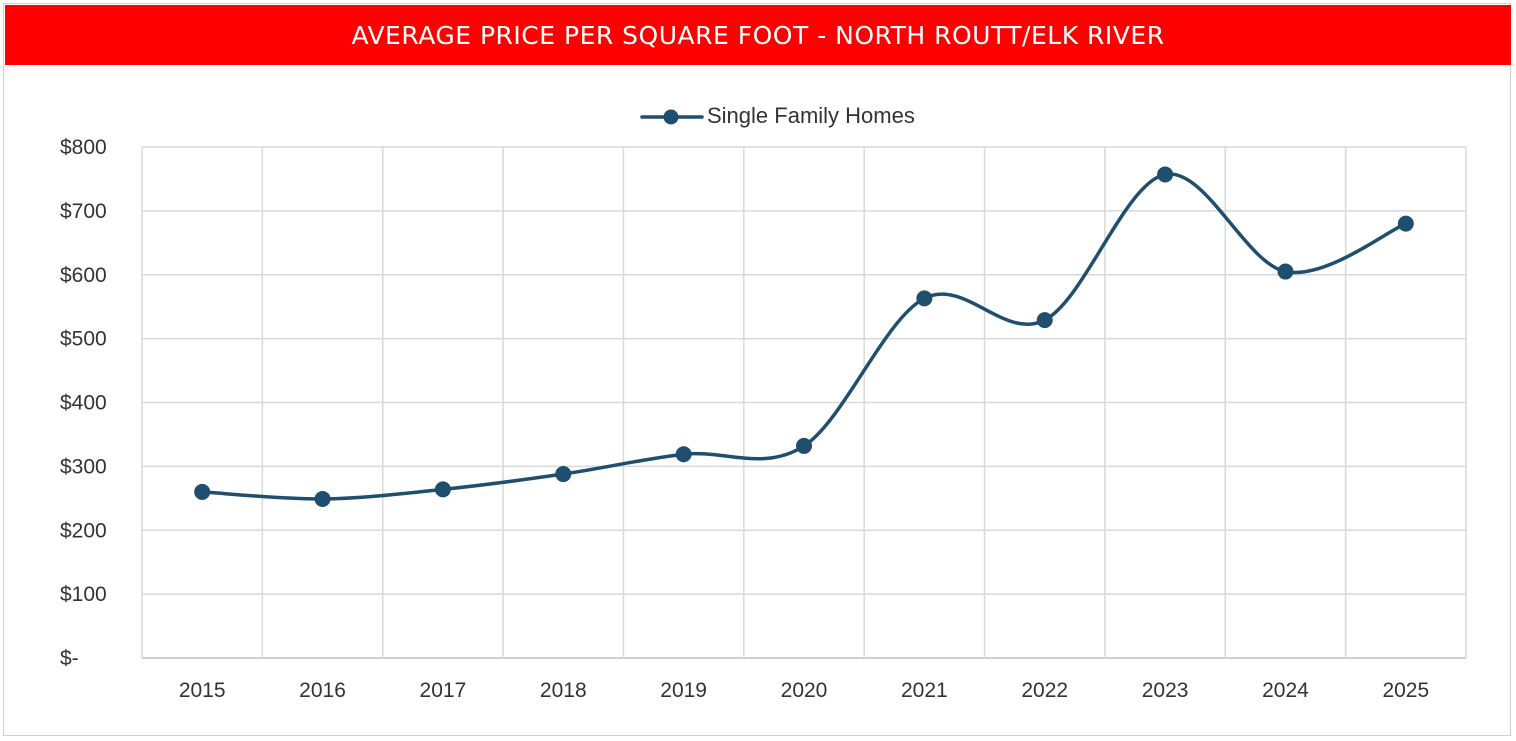 Image resolution: width=1516 pixels, height=741 pixels. I want to click on y-axis-tick-labels: $- $100 $200 $300 $400 $500 $600 $700 $800, so click(83, 403).